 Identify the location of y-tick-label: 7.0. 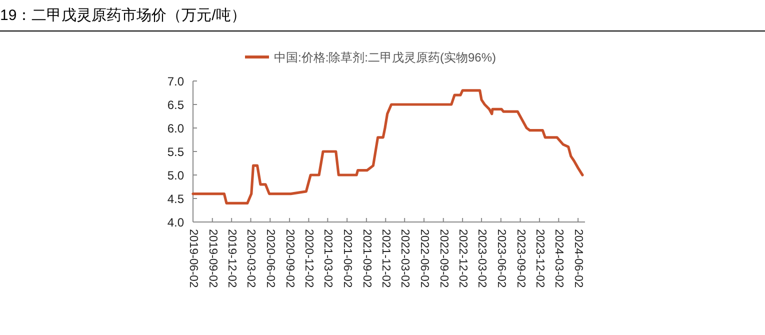
(175, 81).